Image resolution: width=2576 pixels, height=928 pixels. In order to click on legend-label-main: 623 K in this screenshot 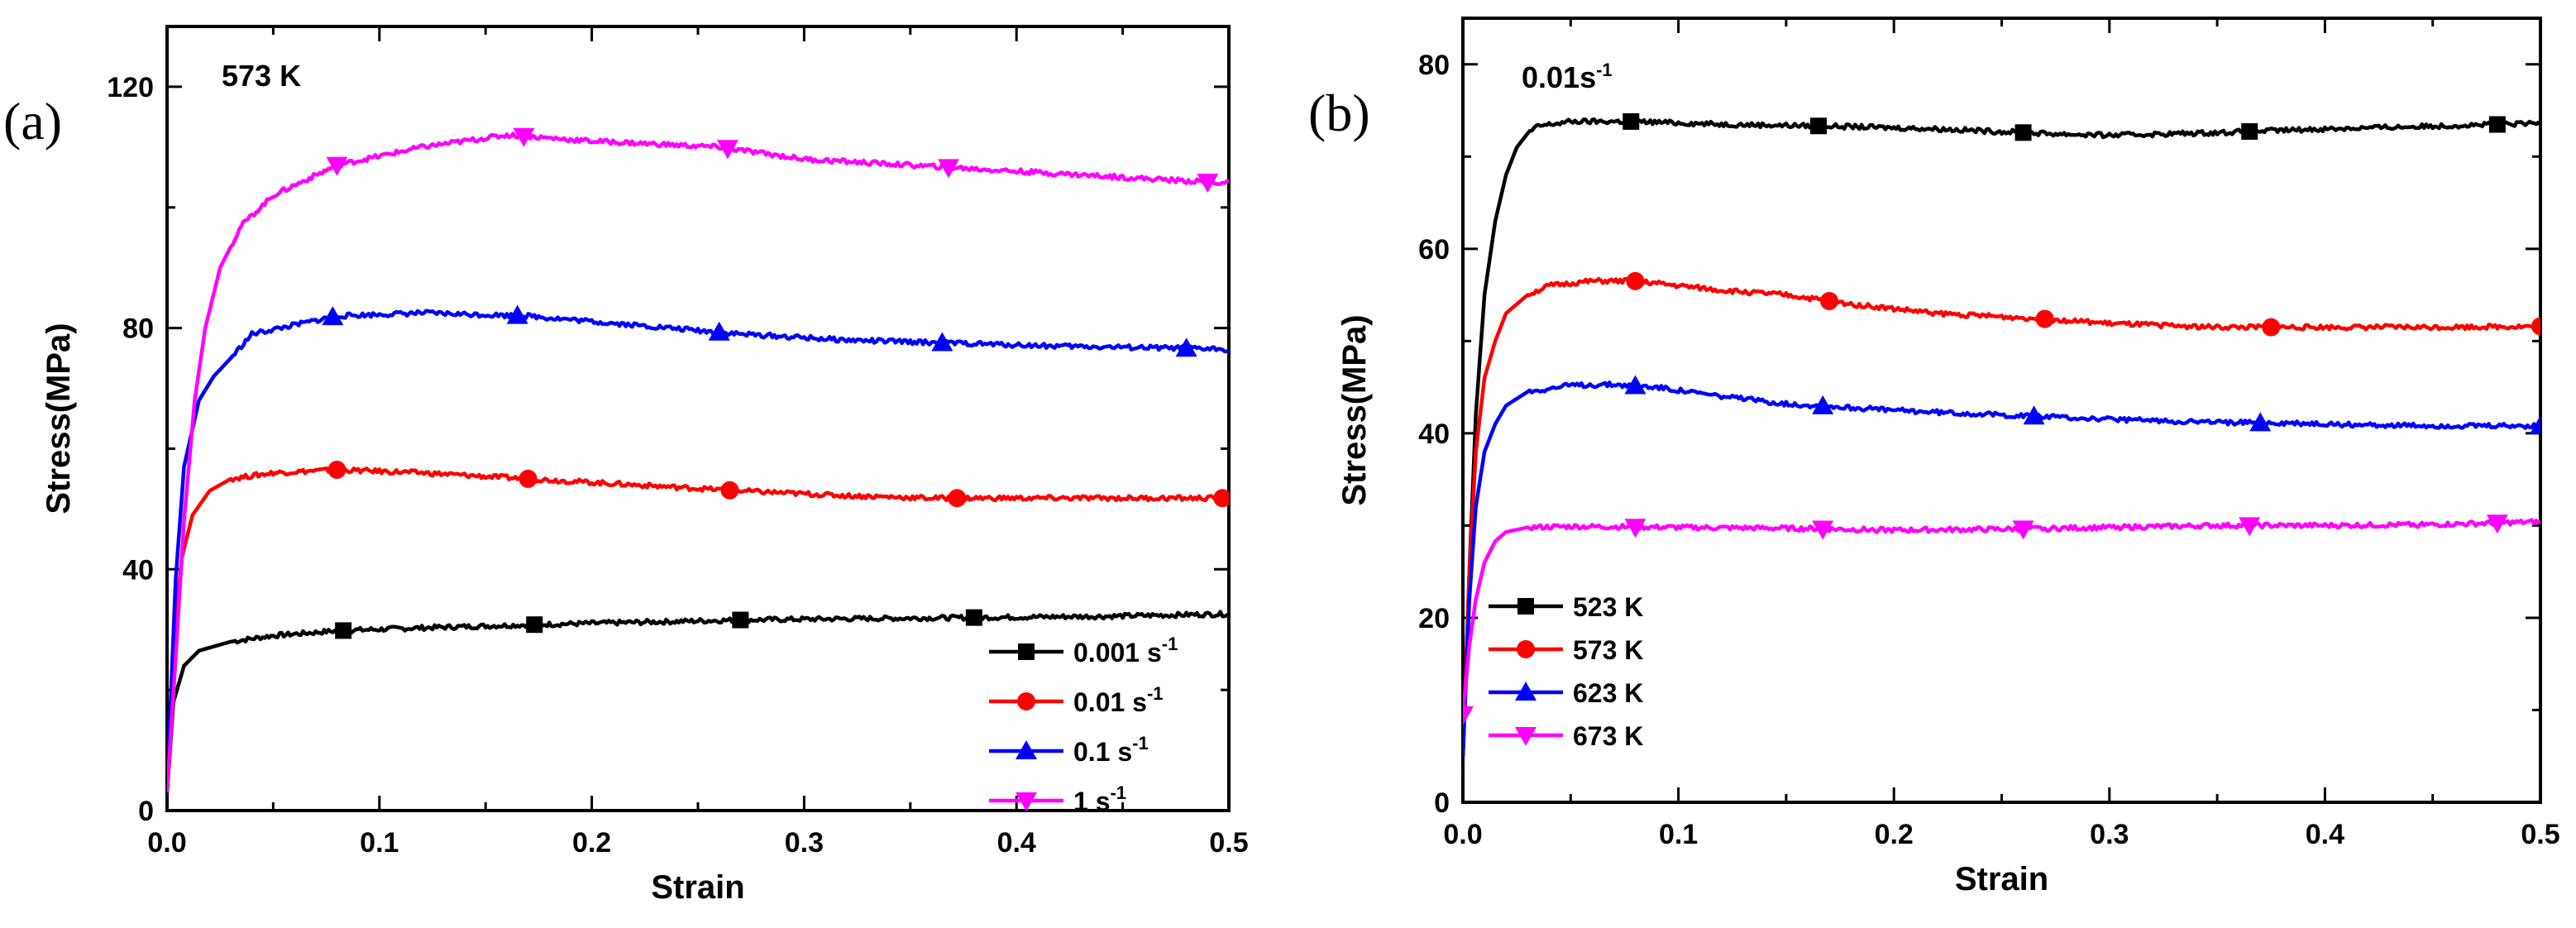, I will do `click(1608, 693)`.